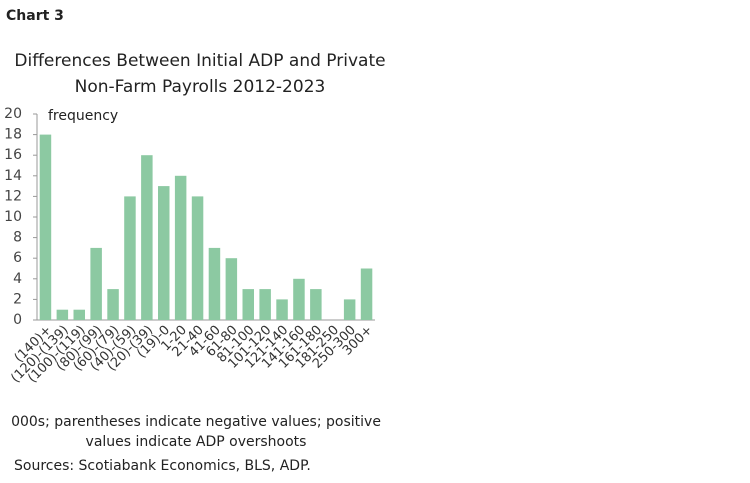 The image size is (750, 483). What do you see at coordinates (17, 320) in the screenshot?
I see `y-tick-label: 0` at bounding box center [17, 320].